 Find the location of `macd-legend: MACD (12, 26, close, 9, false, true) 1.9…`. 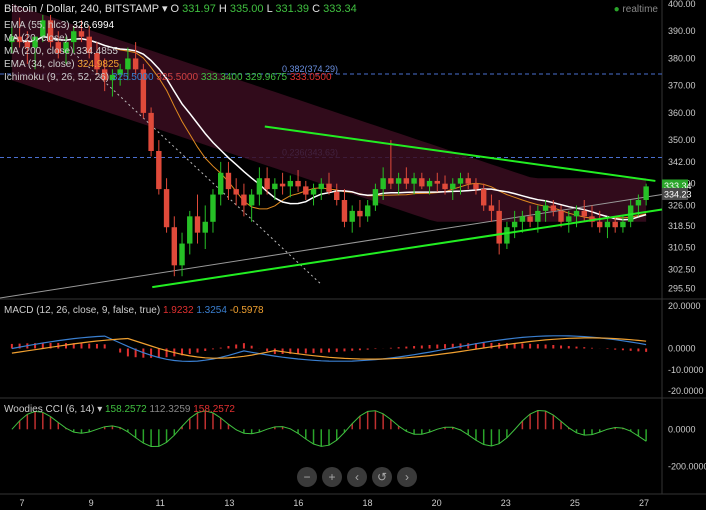

macd-legend: MACD (12, 26, close, 9, false, true) 1.9… is located at coordinates (134, 311).